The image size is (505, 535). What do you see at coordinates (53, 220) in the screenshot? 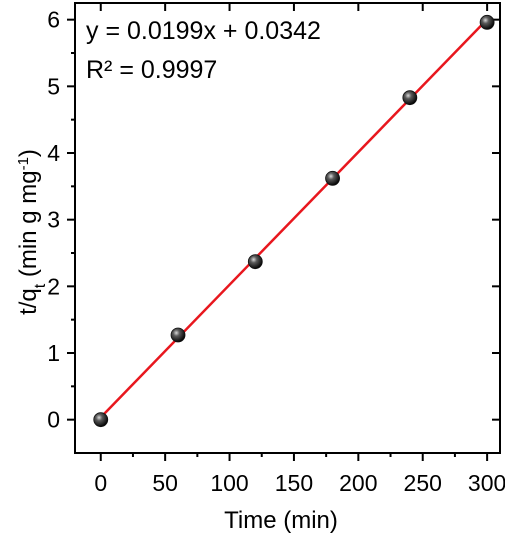
I see `y-tick-label: 3` at bounding box center [53, 220].